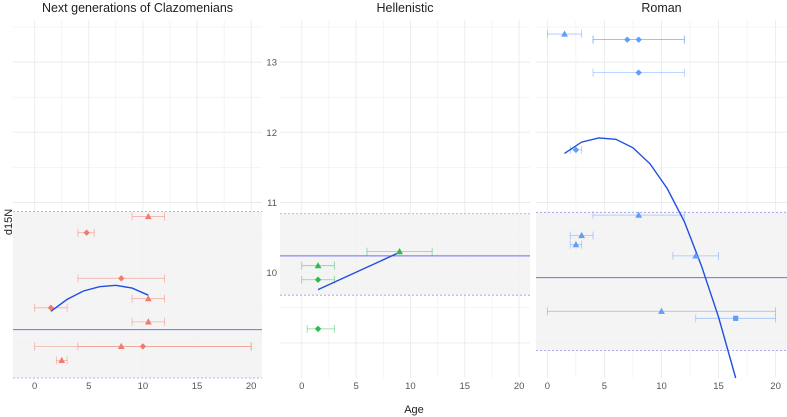  Describe the element at coordinates (272, 203) in the screenshot. I see `y-tick-label: 11` at that location.